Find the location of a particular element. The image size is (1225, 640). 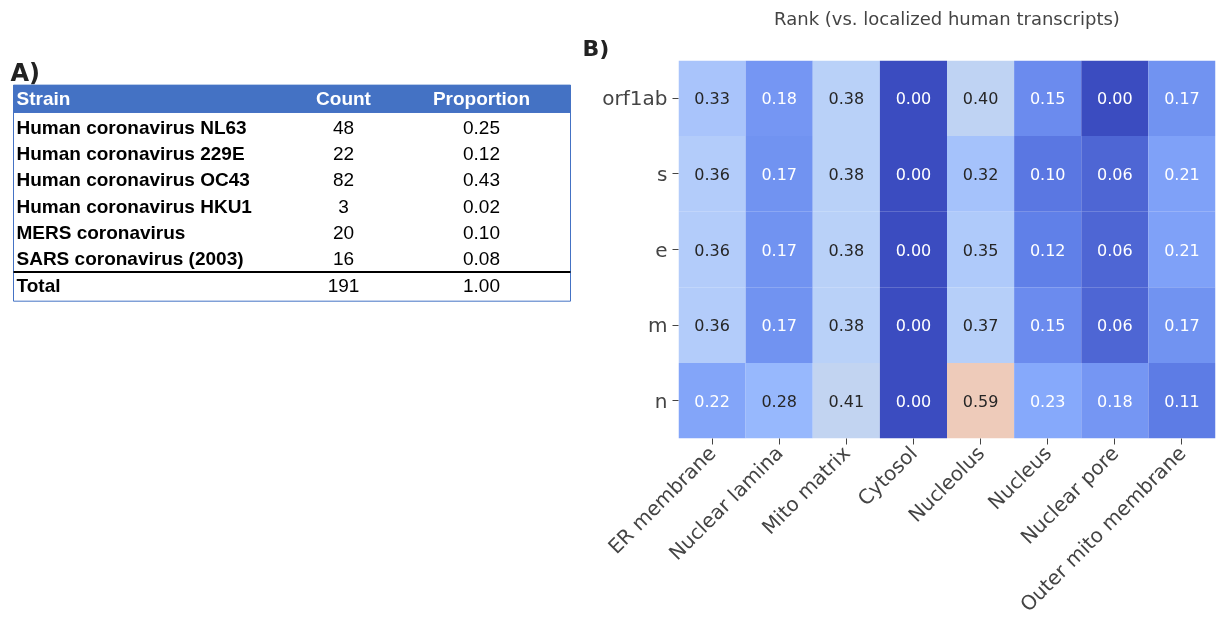

category-label: Proportion is located at coordinates (481, 99).